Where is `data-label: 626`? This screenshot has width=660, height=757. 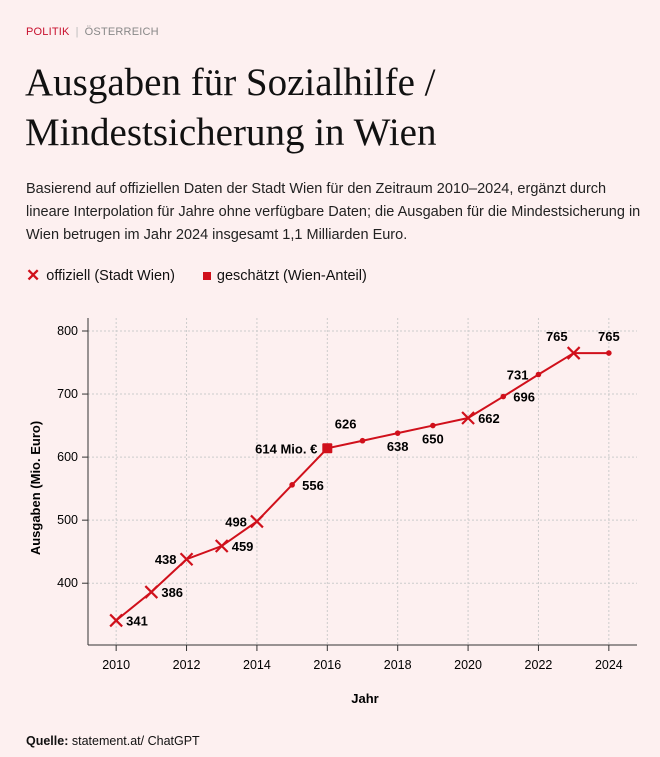 data-label: 626 is located at coordinates (346, 424).